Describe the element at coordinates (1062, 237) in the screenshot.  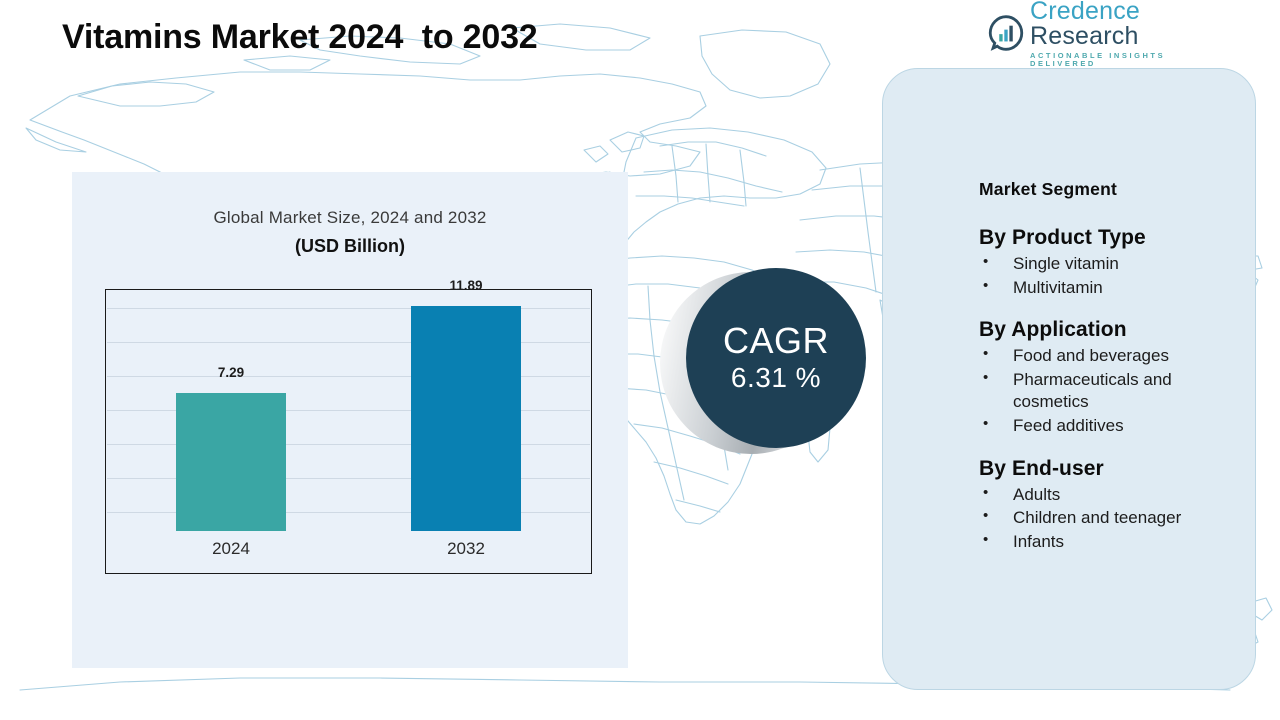
I see `segment-group-title: By Product Type` at that location.